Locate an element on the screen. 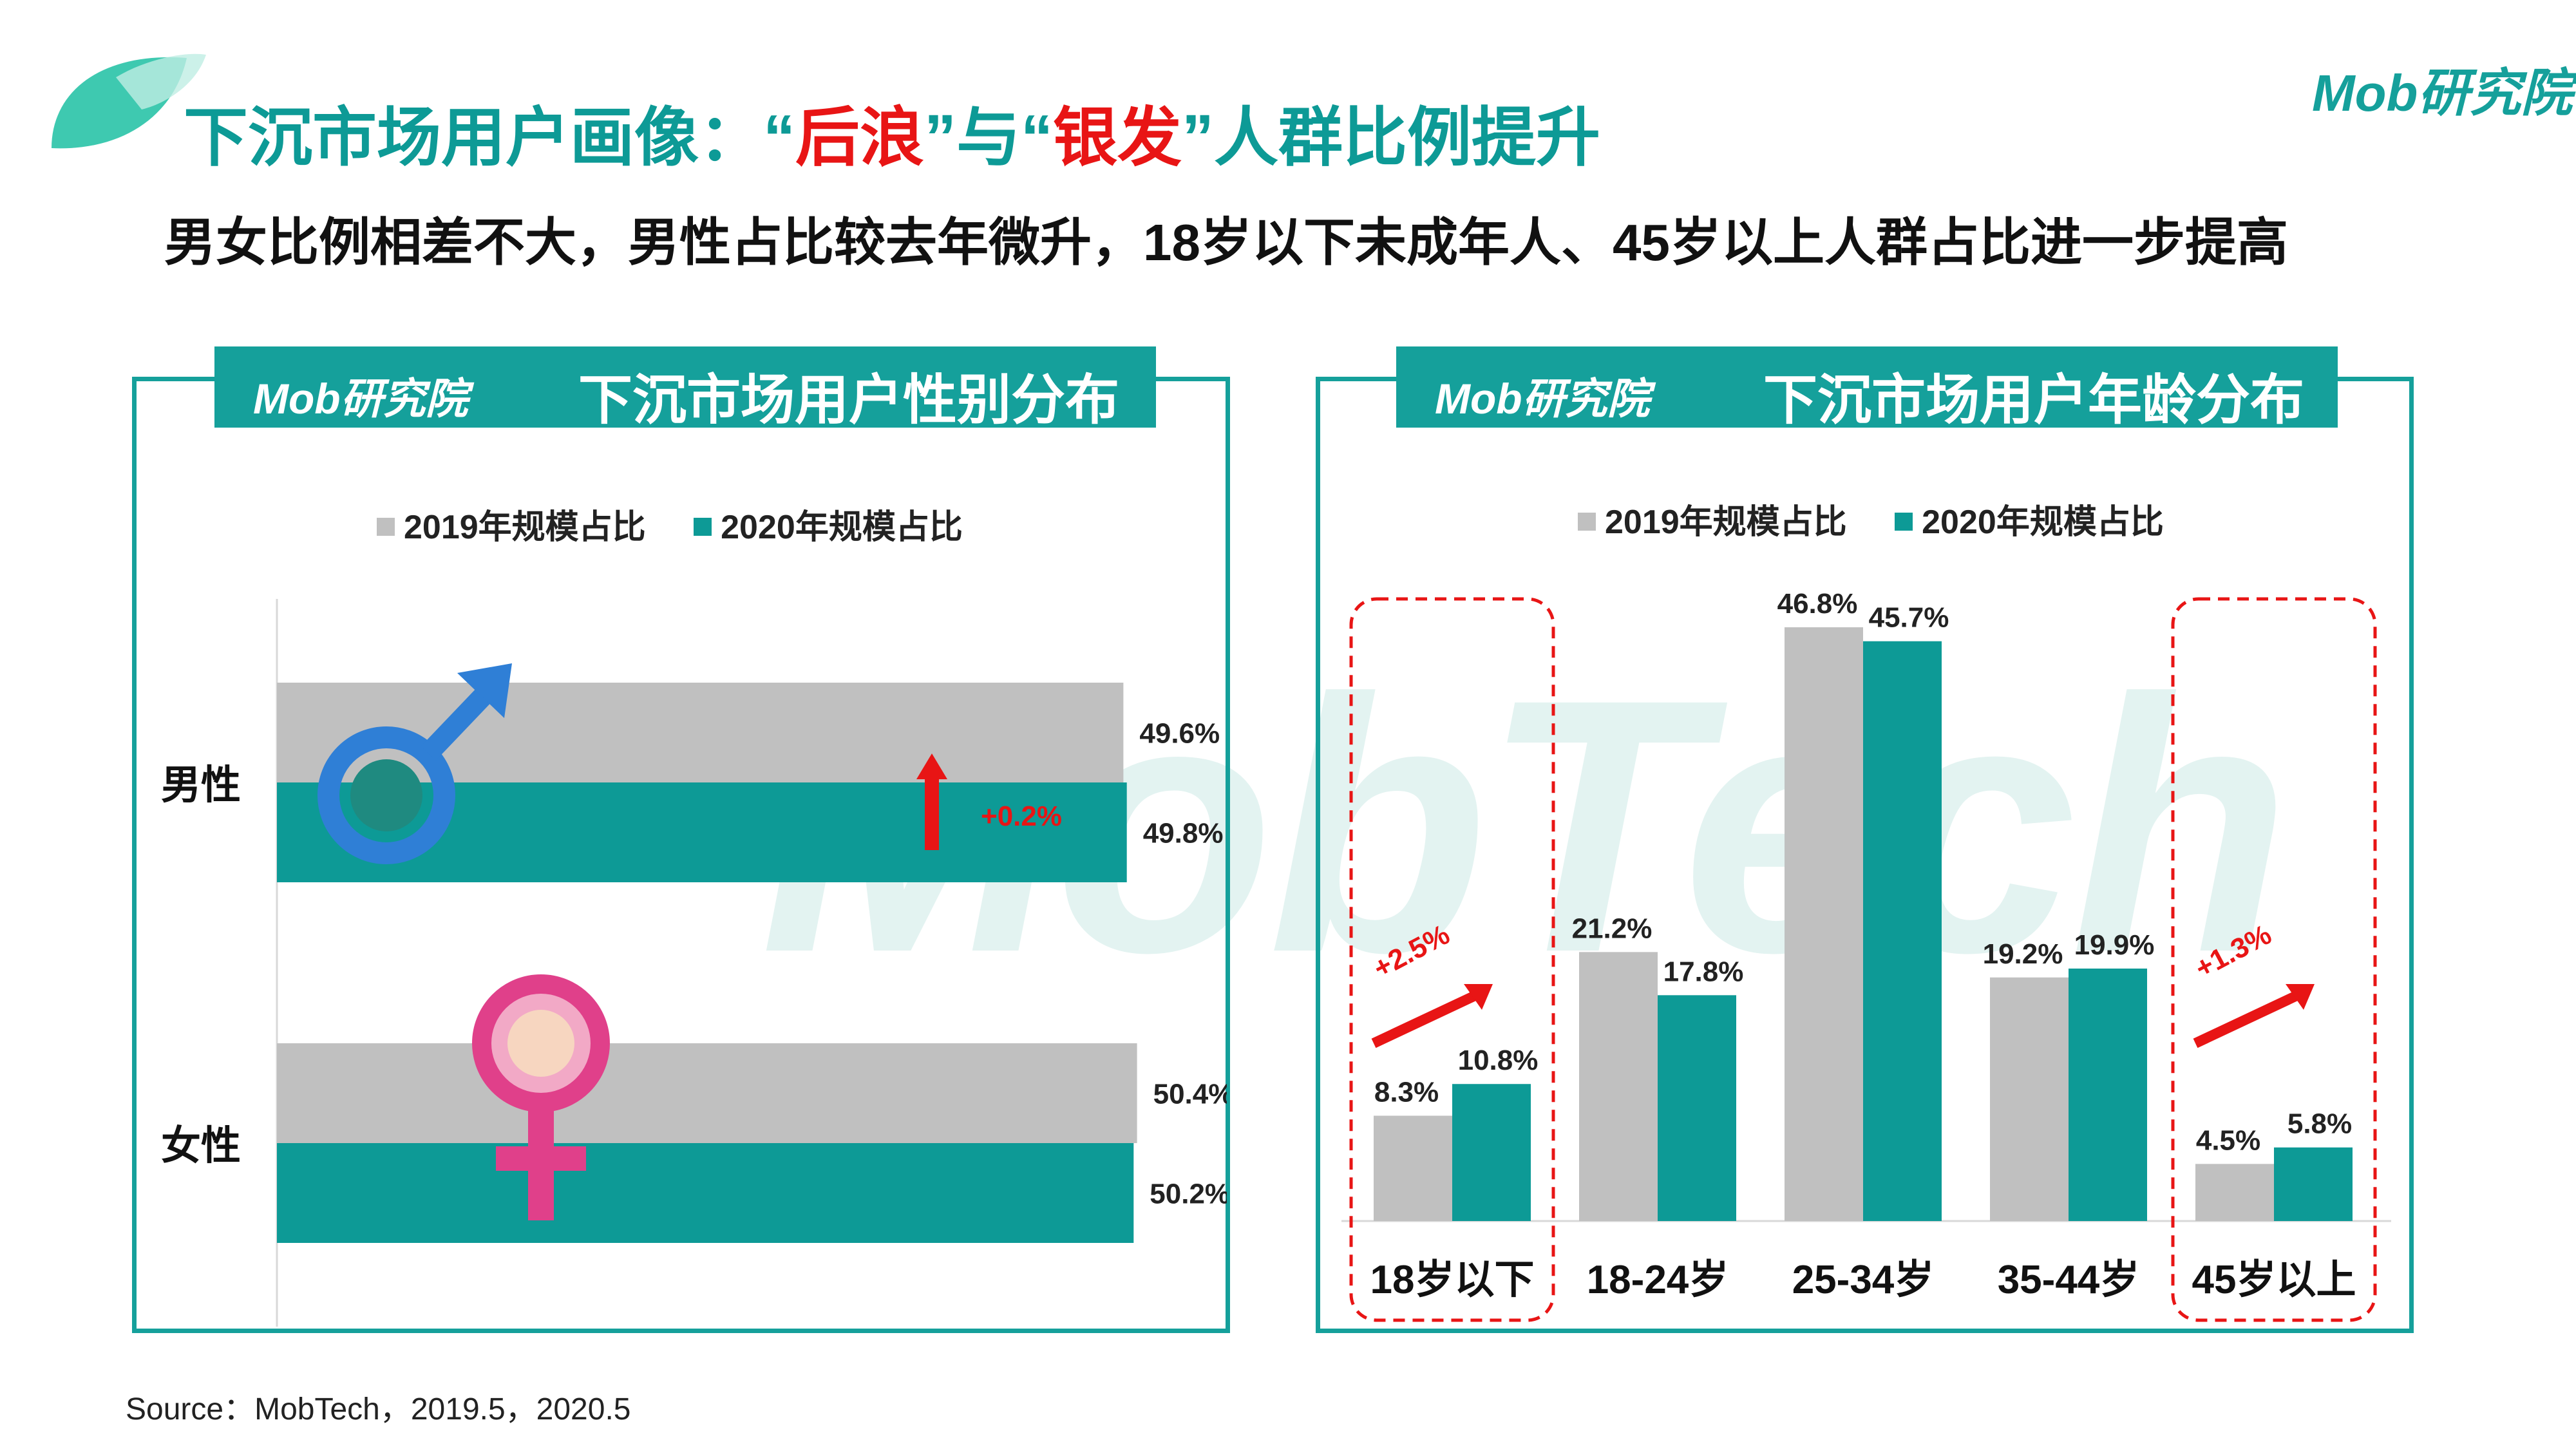  value-label: 21.2% is located at coordinates (1612, 929).